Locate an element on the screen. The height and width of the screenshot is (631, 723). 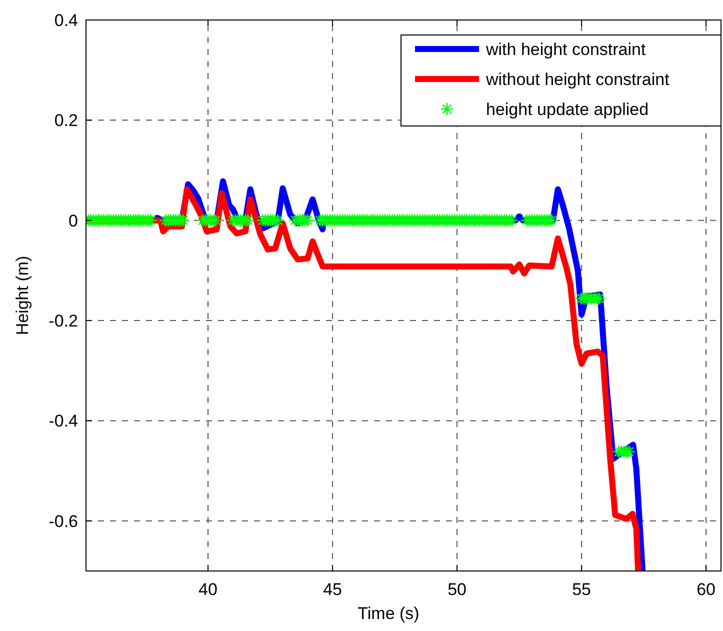
y-axis-title: Height (m) is located at coordinates (22, 296).